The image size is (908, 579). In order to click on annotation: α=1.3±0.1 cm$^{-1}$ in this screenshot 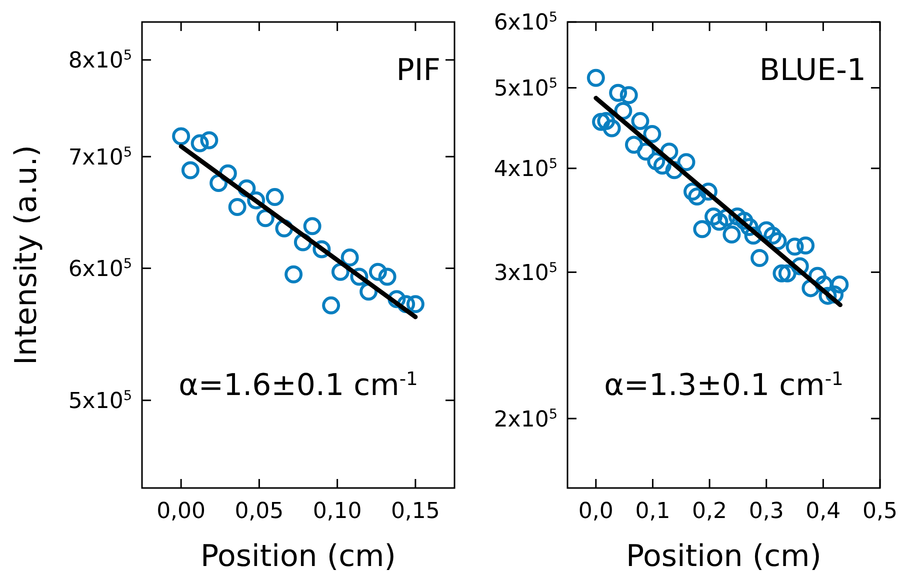, I will do `click(724, 385)`.